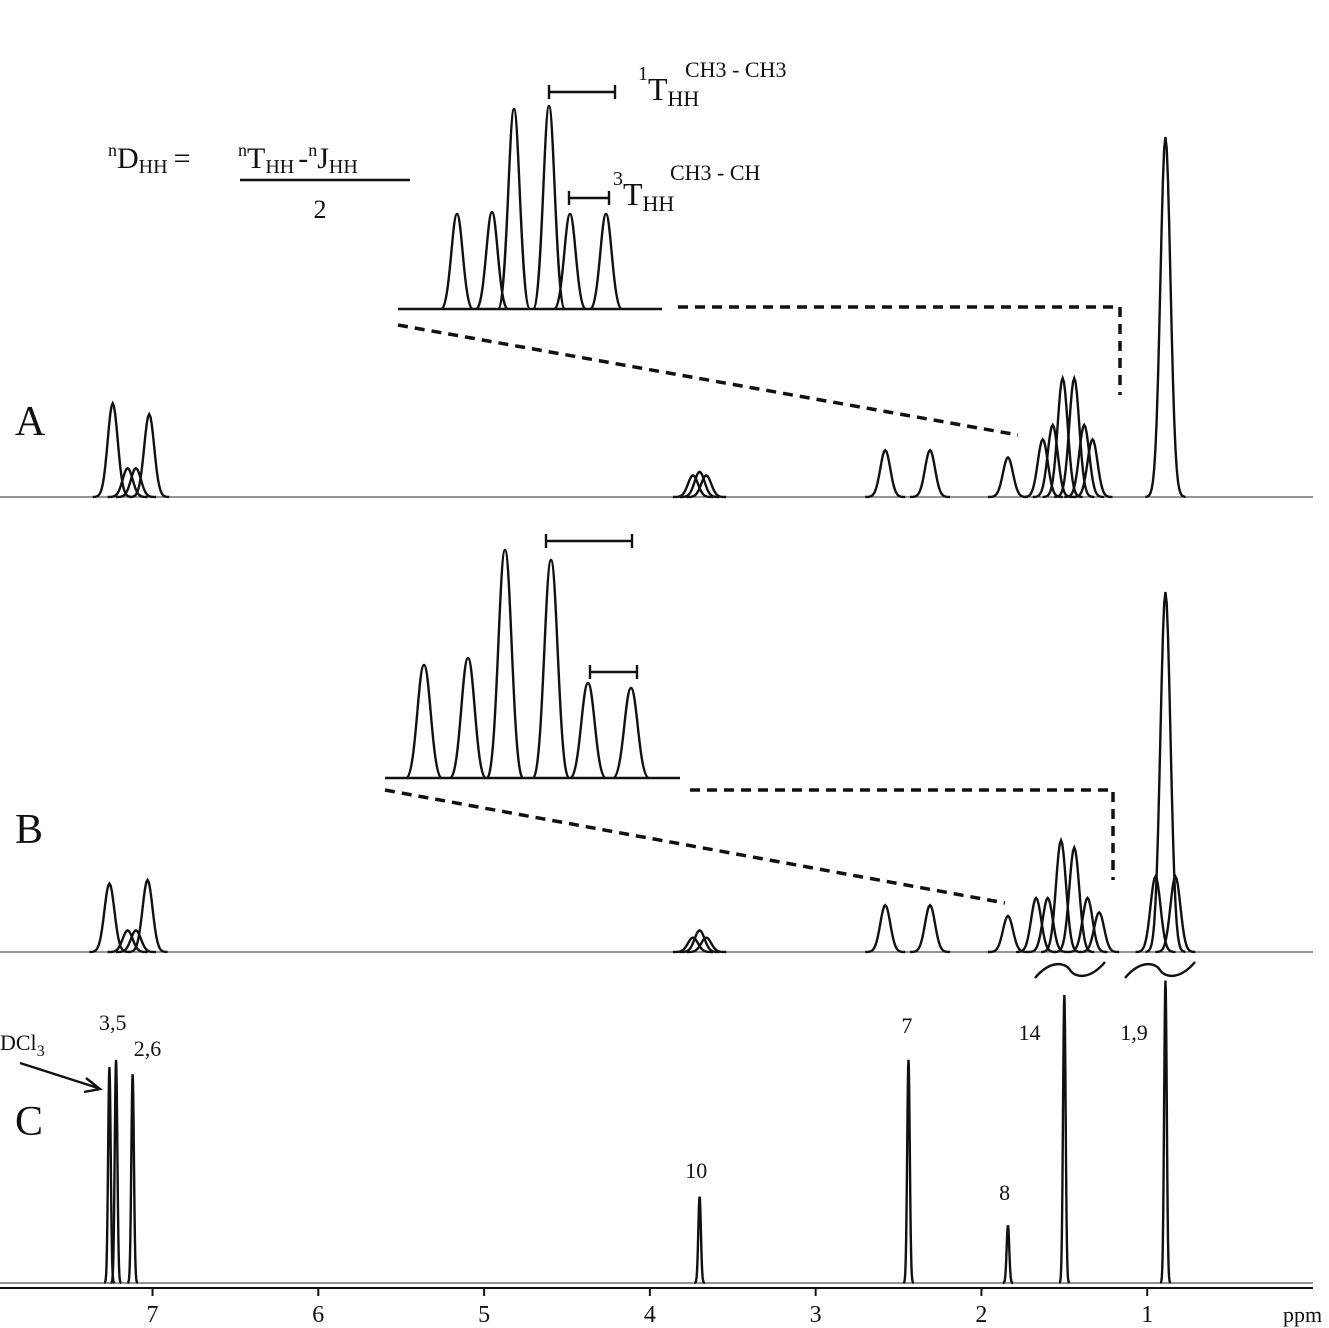  Describe the element at coordinates (816, 1315) in the screenshot. I see `x-tick-label: 3` at that location.